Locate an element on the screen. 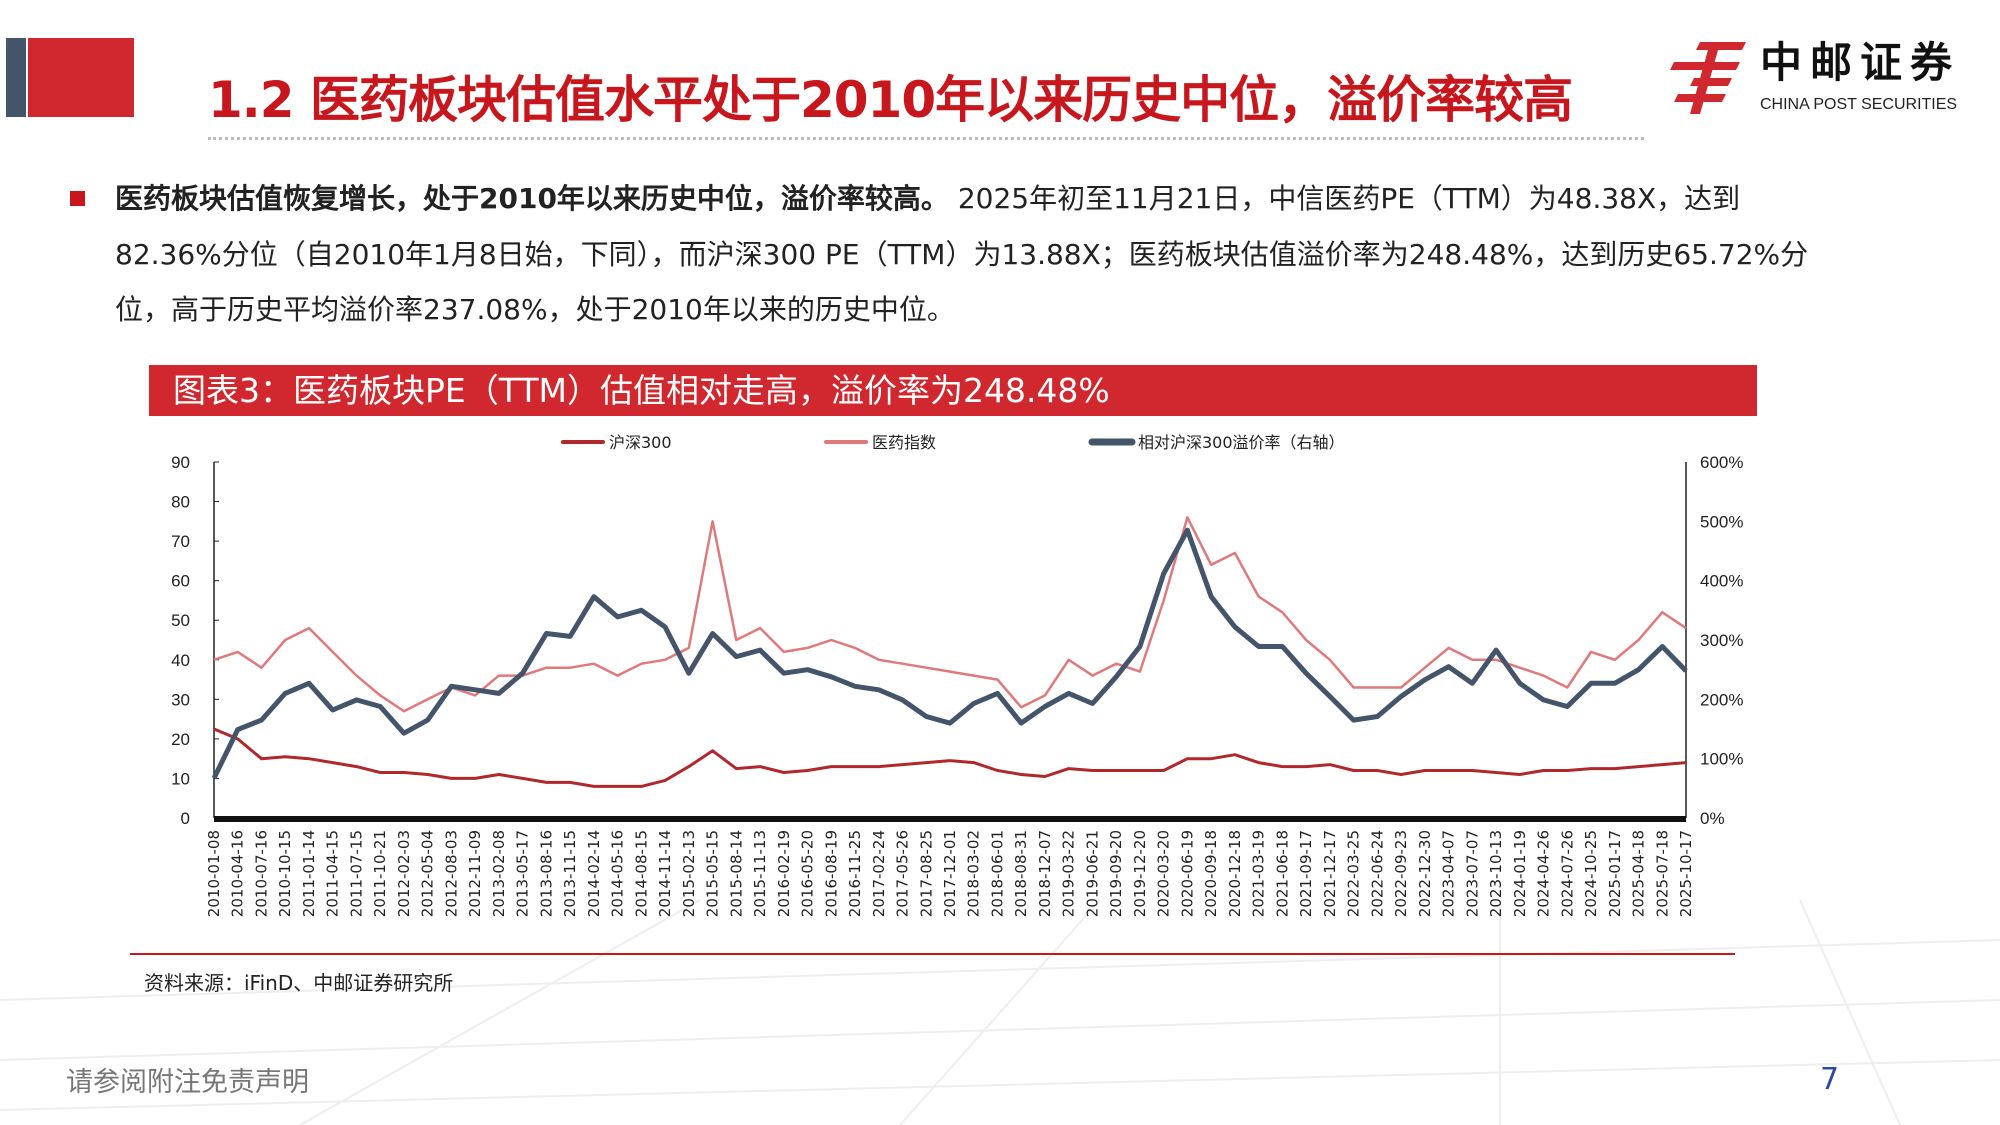 The height and width of the screenshot is (1125, 2000). x-axis-tick-strip is located at coordinates (950, 819).